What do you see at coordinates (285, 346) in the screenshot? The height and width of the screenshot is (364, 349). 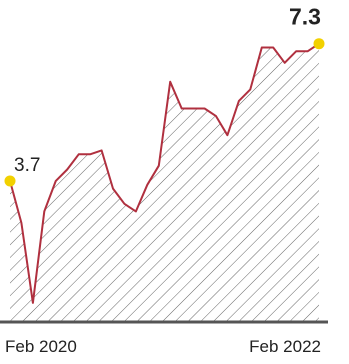 I see `x-tick-label: Feb 2022` at bounding box center [285, 346].